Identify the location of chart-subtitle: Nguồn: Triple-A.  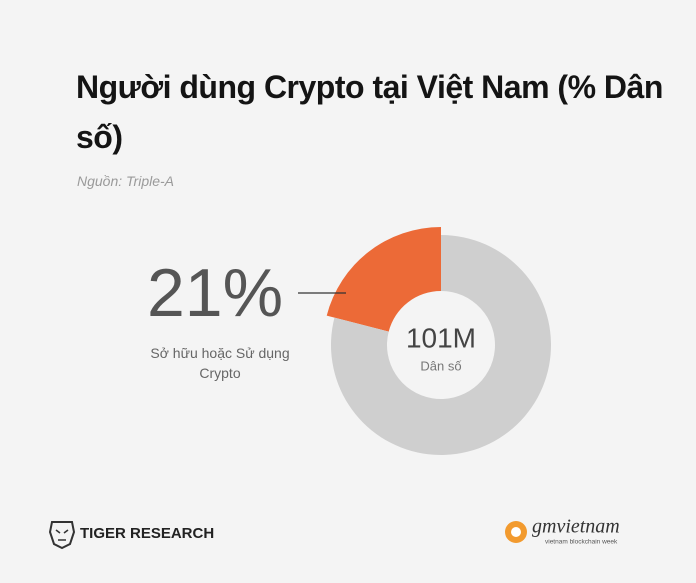
(126, 181).